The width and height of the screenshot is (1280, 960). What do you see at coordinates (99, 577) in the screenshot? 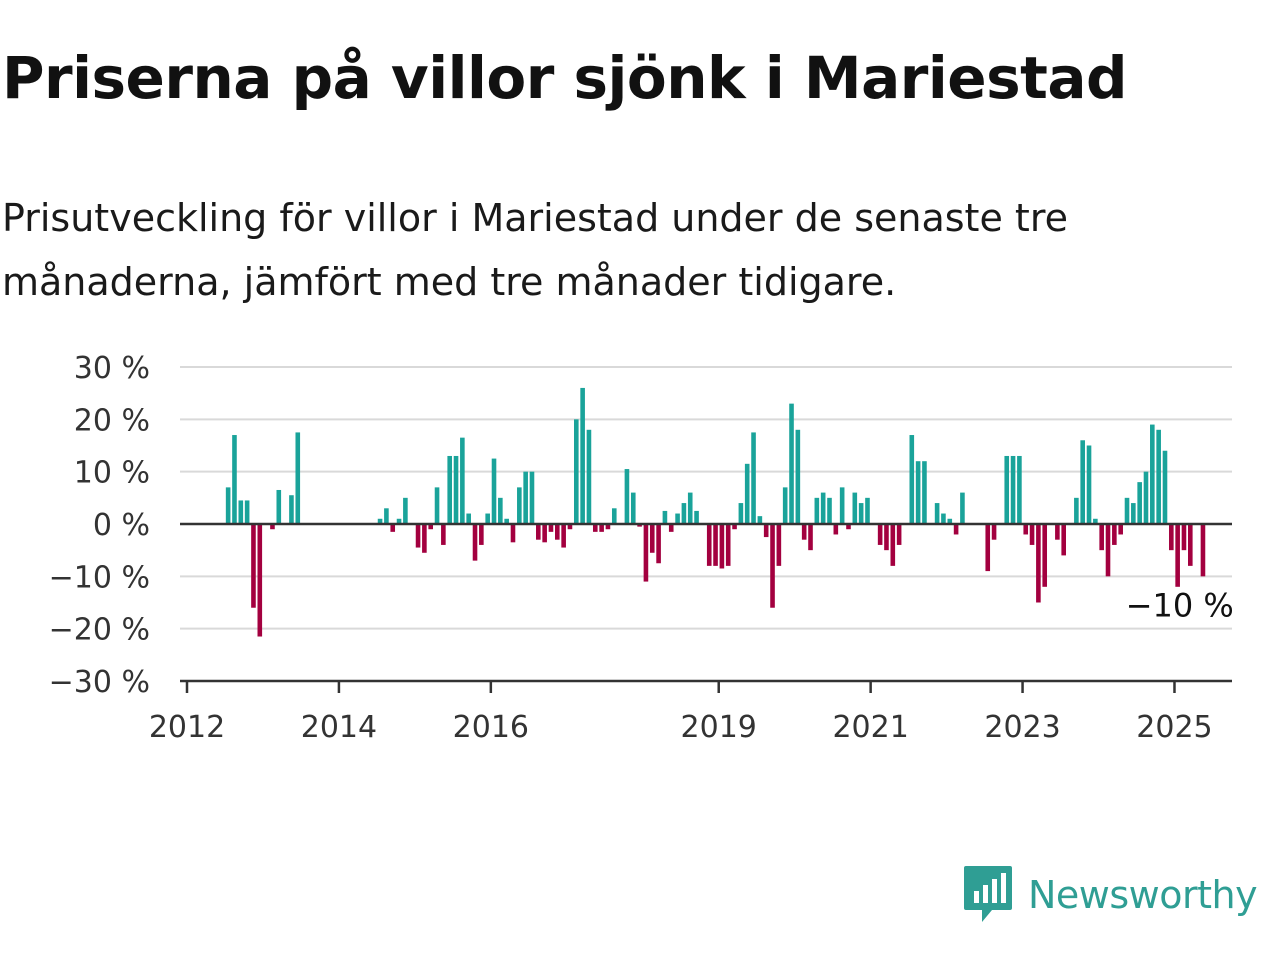
I see `y-tick-label: −10 %` at bounding box center [99, 577].